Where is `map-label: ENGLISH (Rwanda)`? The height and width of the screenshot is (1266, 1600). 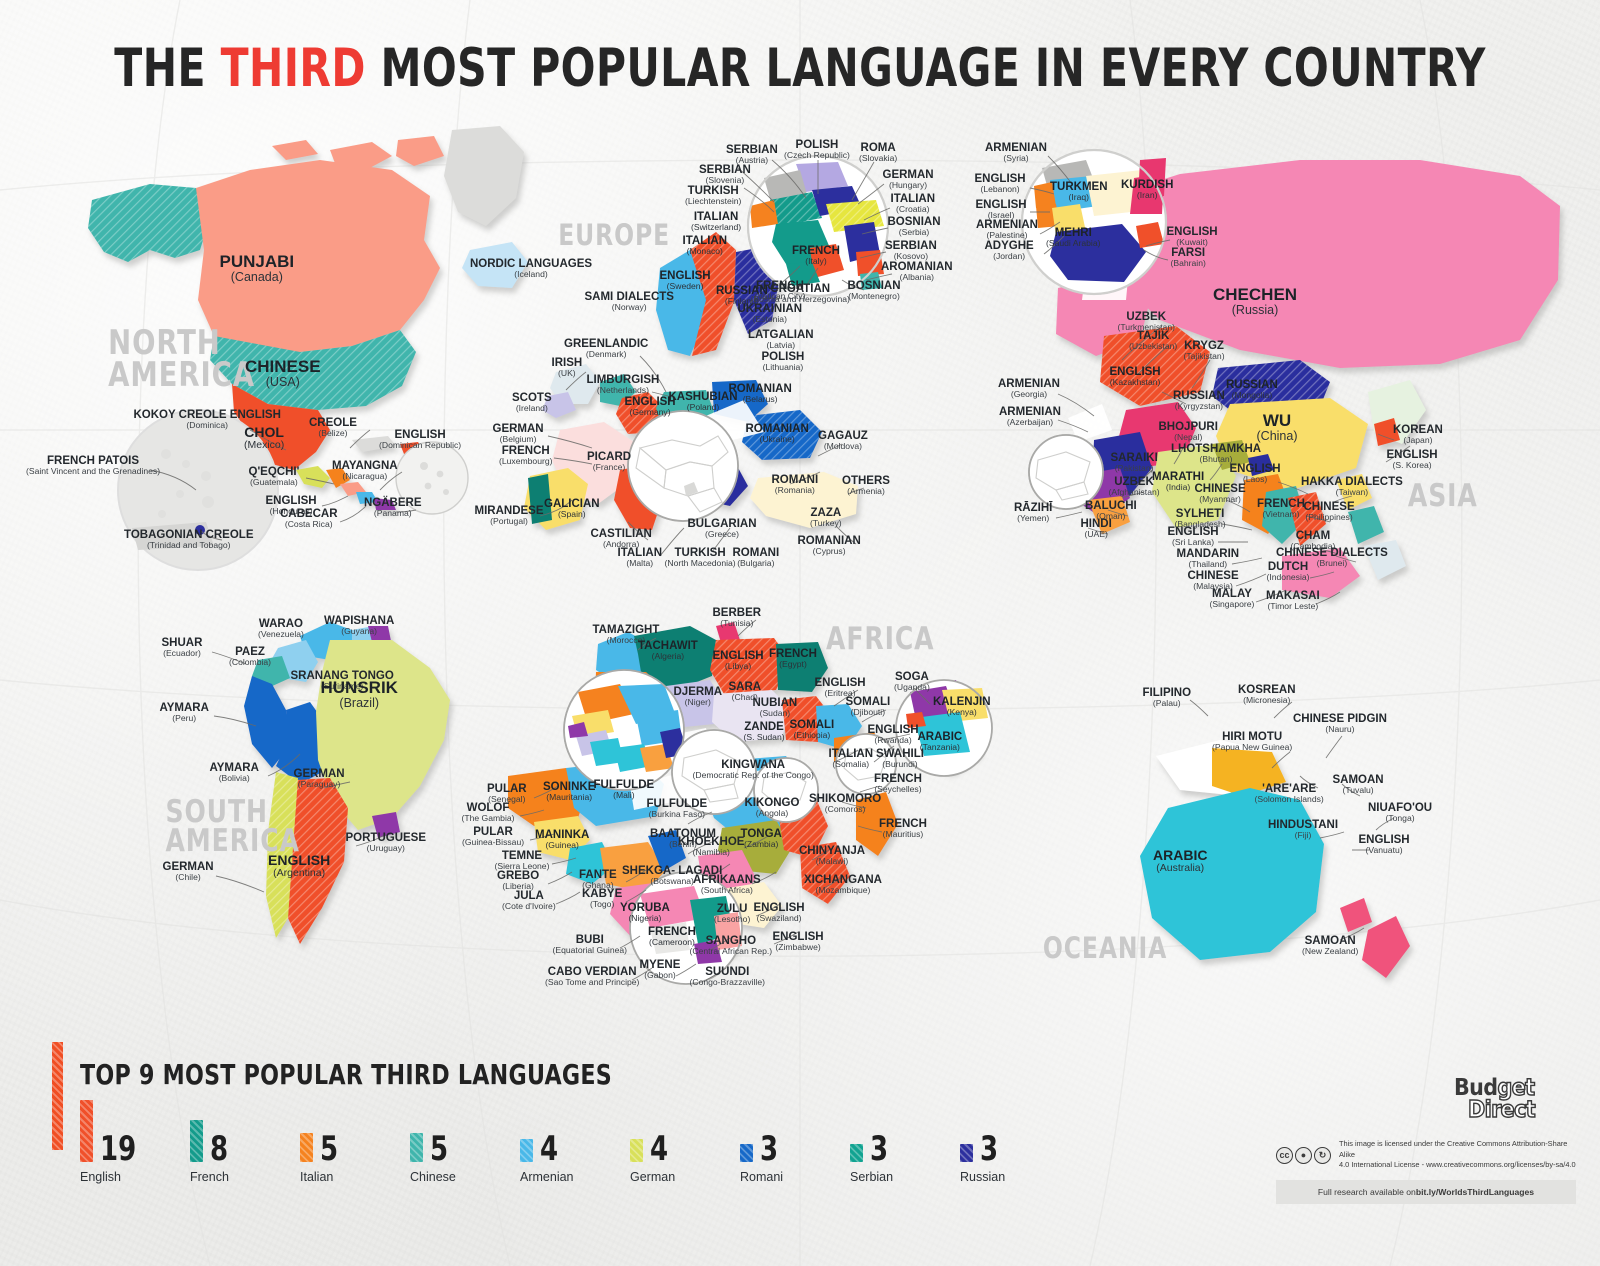
map-label: ENGLISH (Rwanda) is located at coordinates (893, 735).